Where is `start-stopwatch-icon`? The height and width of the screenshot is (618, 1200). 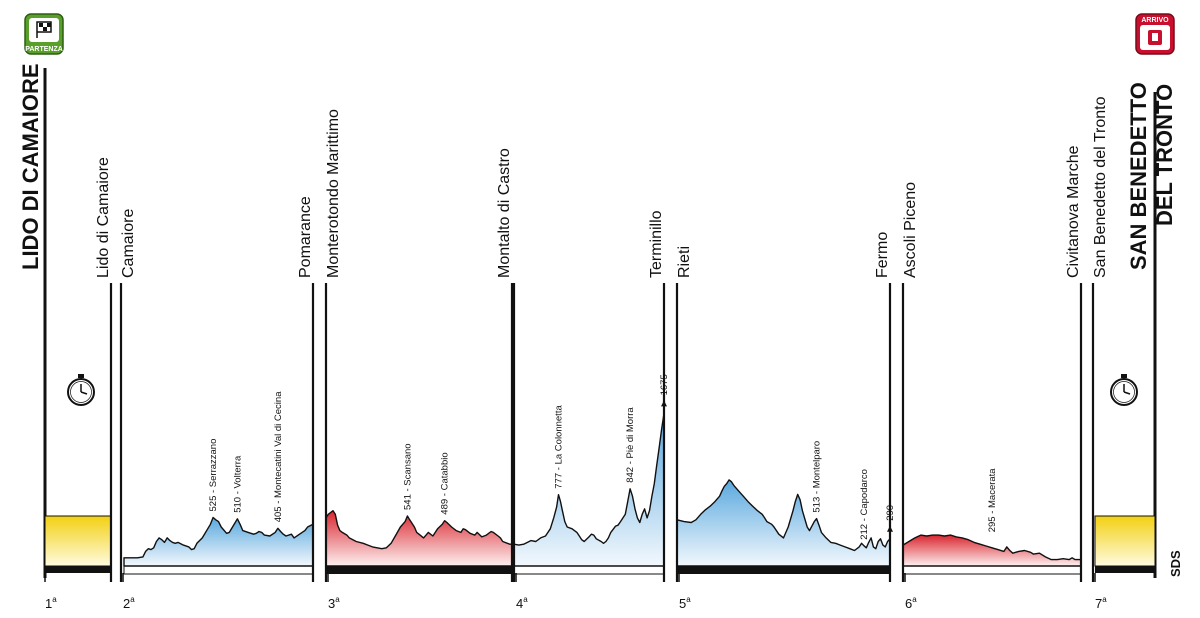
start-stopwatch-icon is located at coordinates (81, 390).